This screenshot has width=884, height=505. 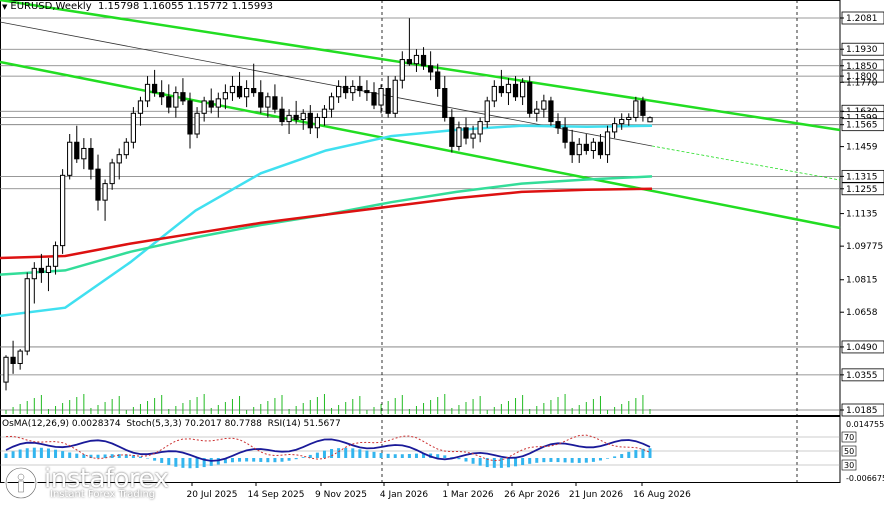 What do you see at coordinates (304, 424) in the screenshot?
I see `rsi-label: RSI(14) 51.5677` at bounding box center [304, 424].